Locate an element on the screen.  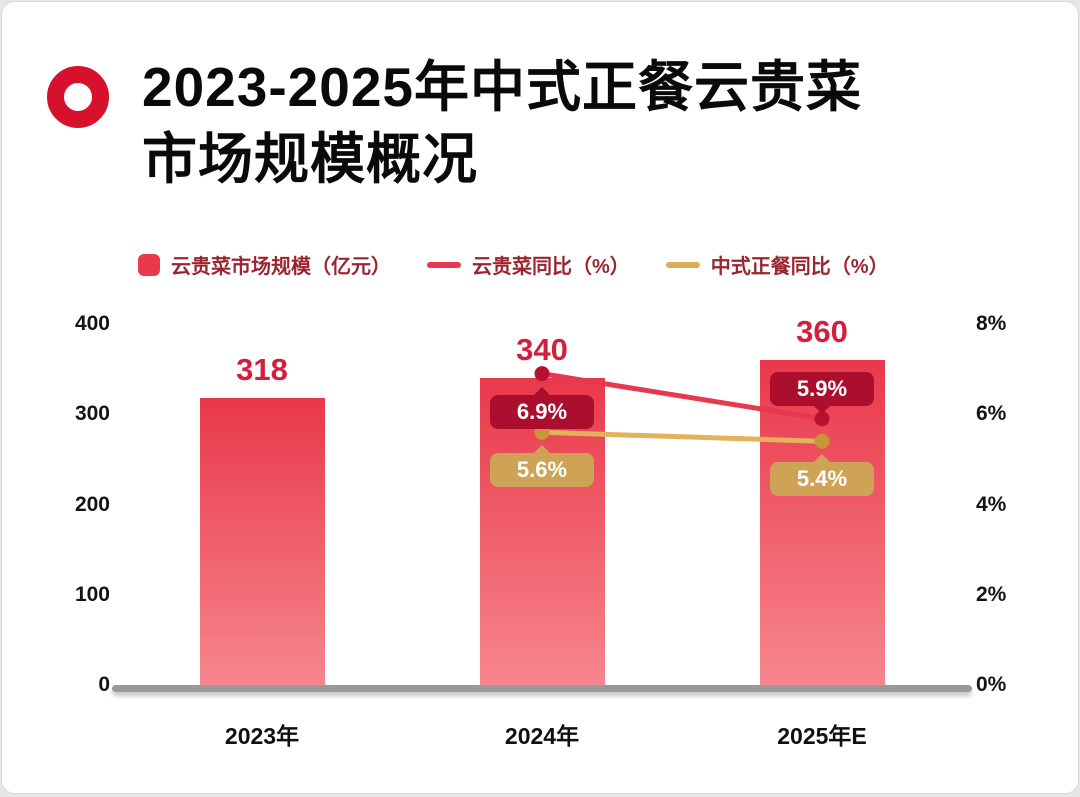
legend-item-gold-line-series: 中式正餐同比（%） is located at coordinates (777, 264).